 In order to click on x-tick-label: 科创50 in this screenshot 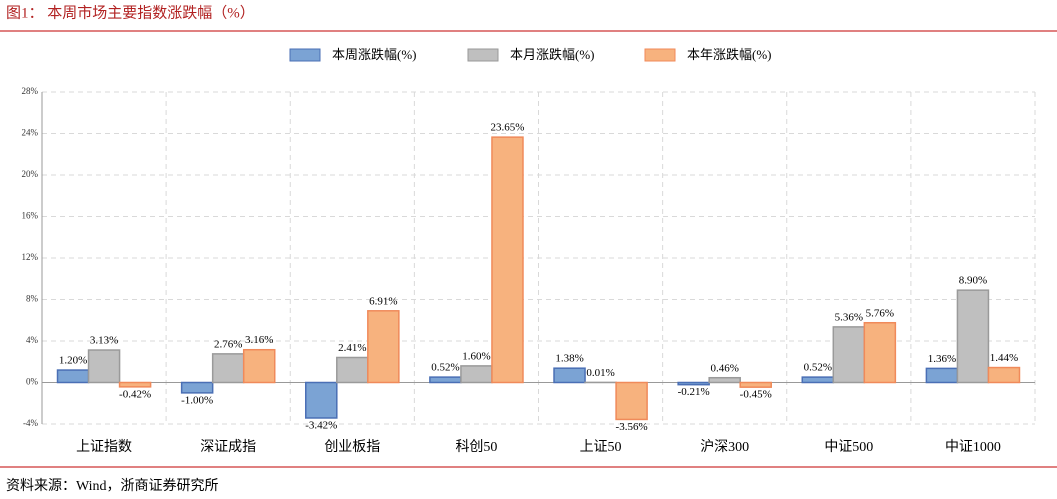, I will do `click(476, 447)`.